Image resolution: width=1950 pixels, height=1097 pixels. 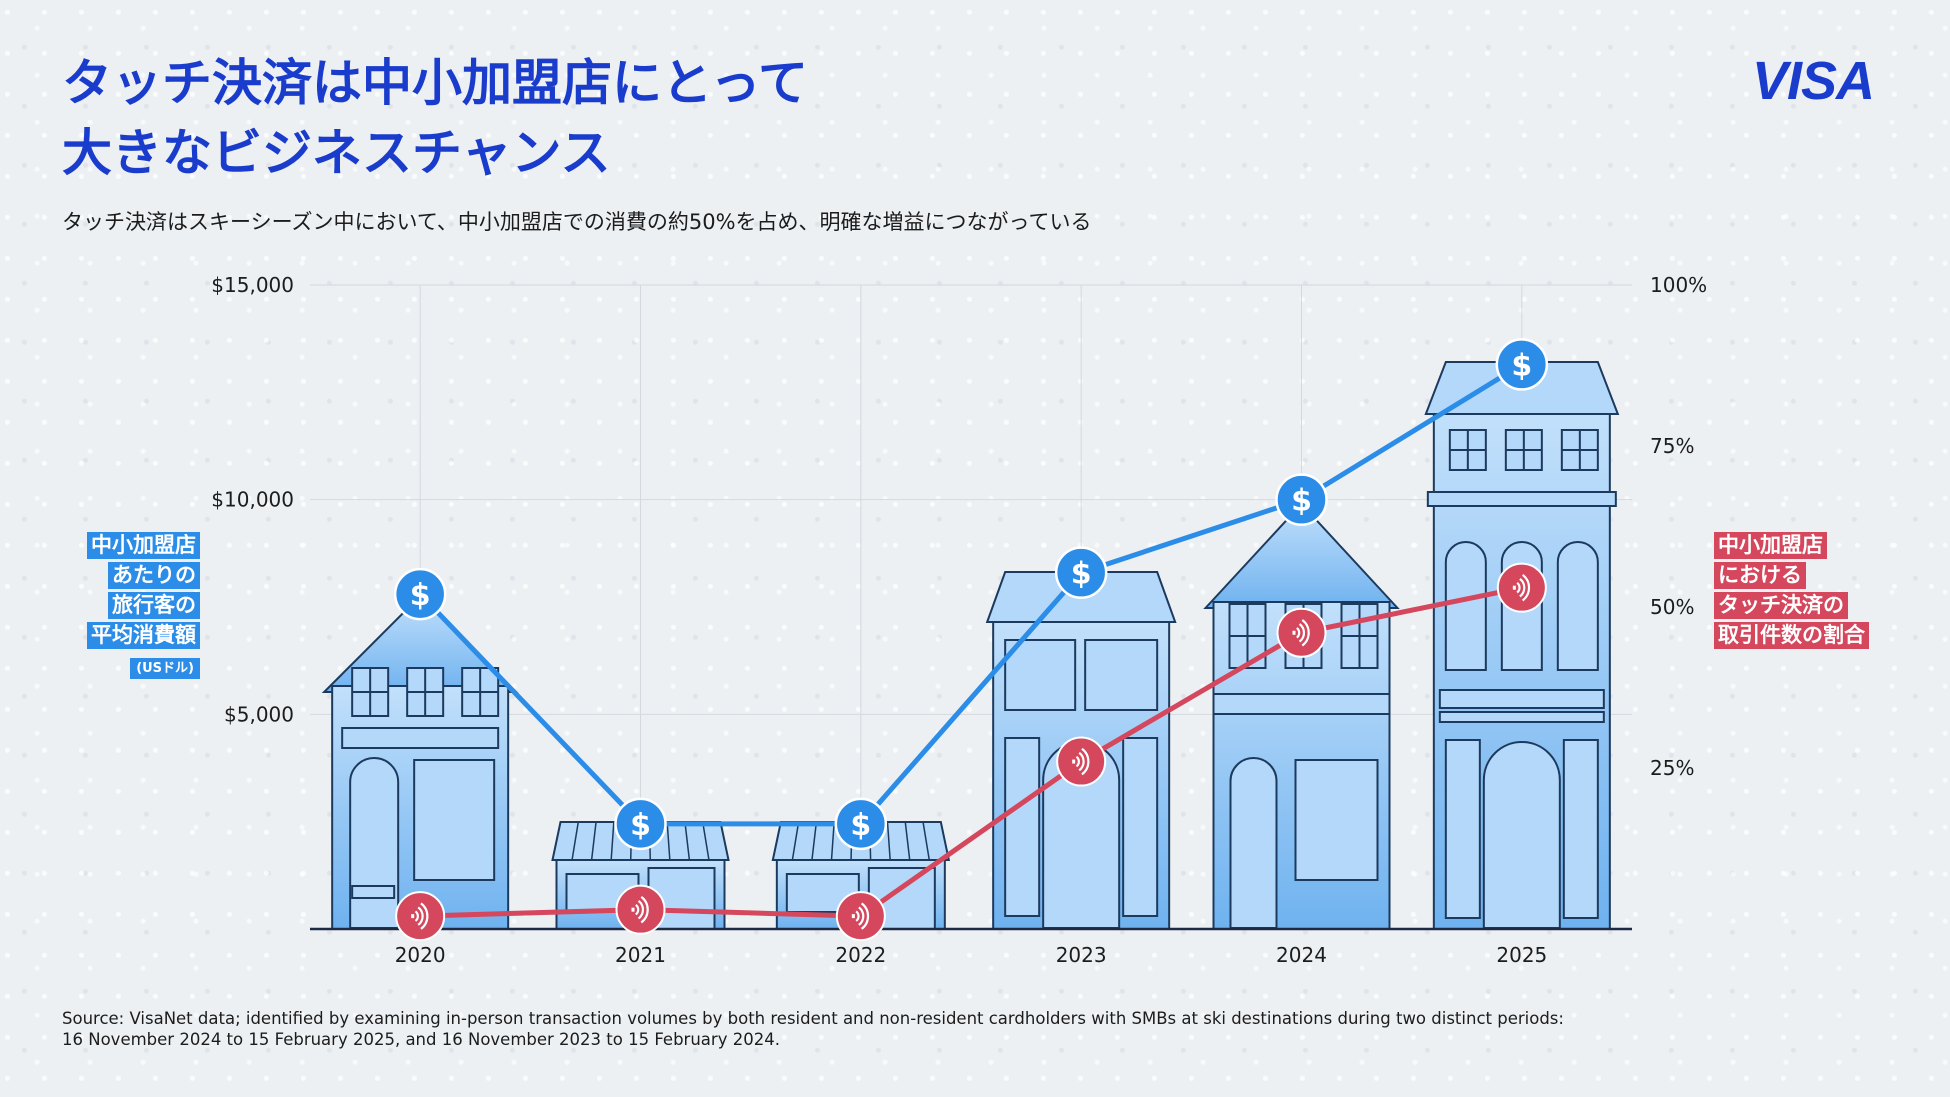 What do you see at coordinates (435, 118) in the screenshot?
I see `page-title: タッチ決済は中小加盟店にとって 大きなビジネスチャンス` at bounding box center [435, 118].